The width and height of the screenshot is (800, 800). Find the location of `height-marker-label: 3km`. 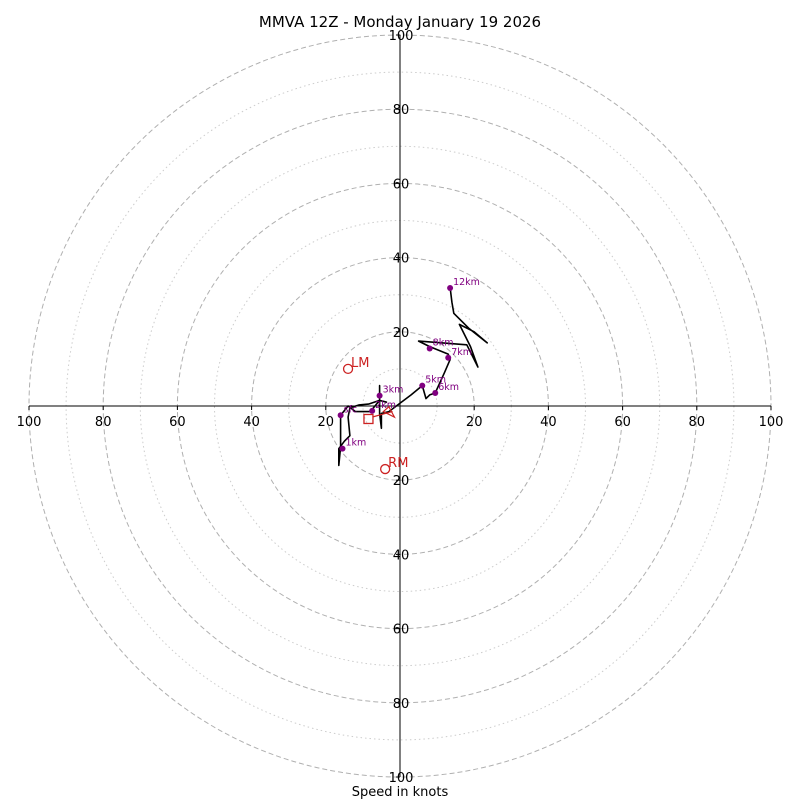

height-marker-label: 3km is located at coordinates (393, 390).